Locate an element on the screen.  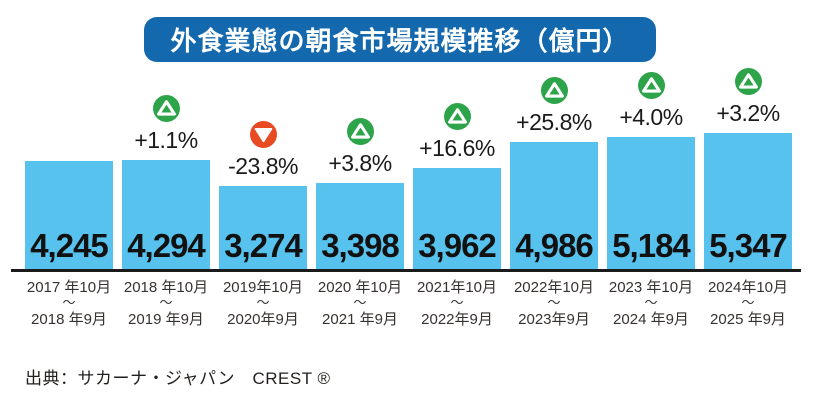
category-label: 2020 年10月 ～ 2021 年9月 is located at coordinates (360, 304).